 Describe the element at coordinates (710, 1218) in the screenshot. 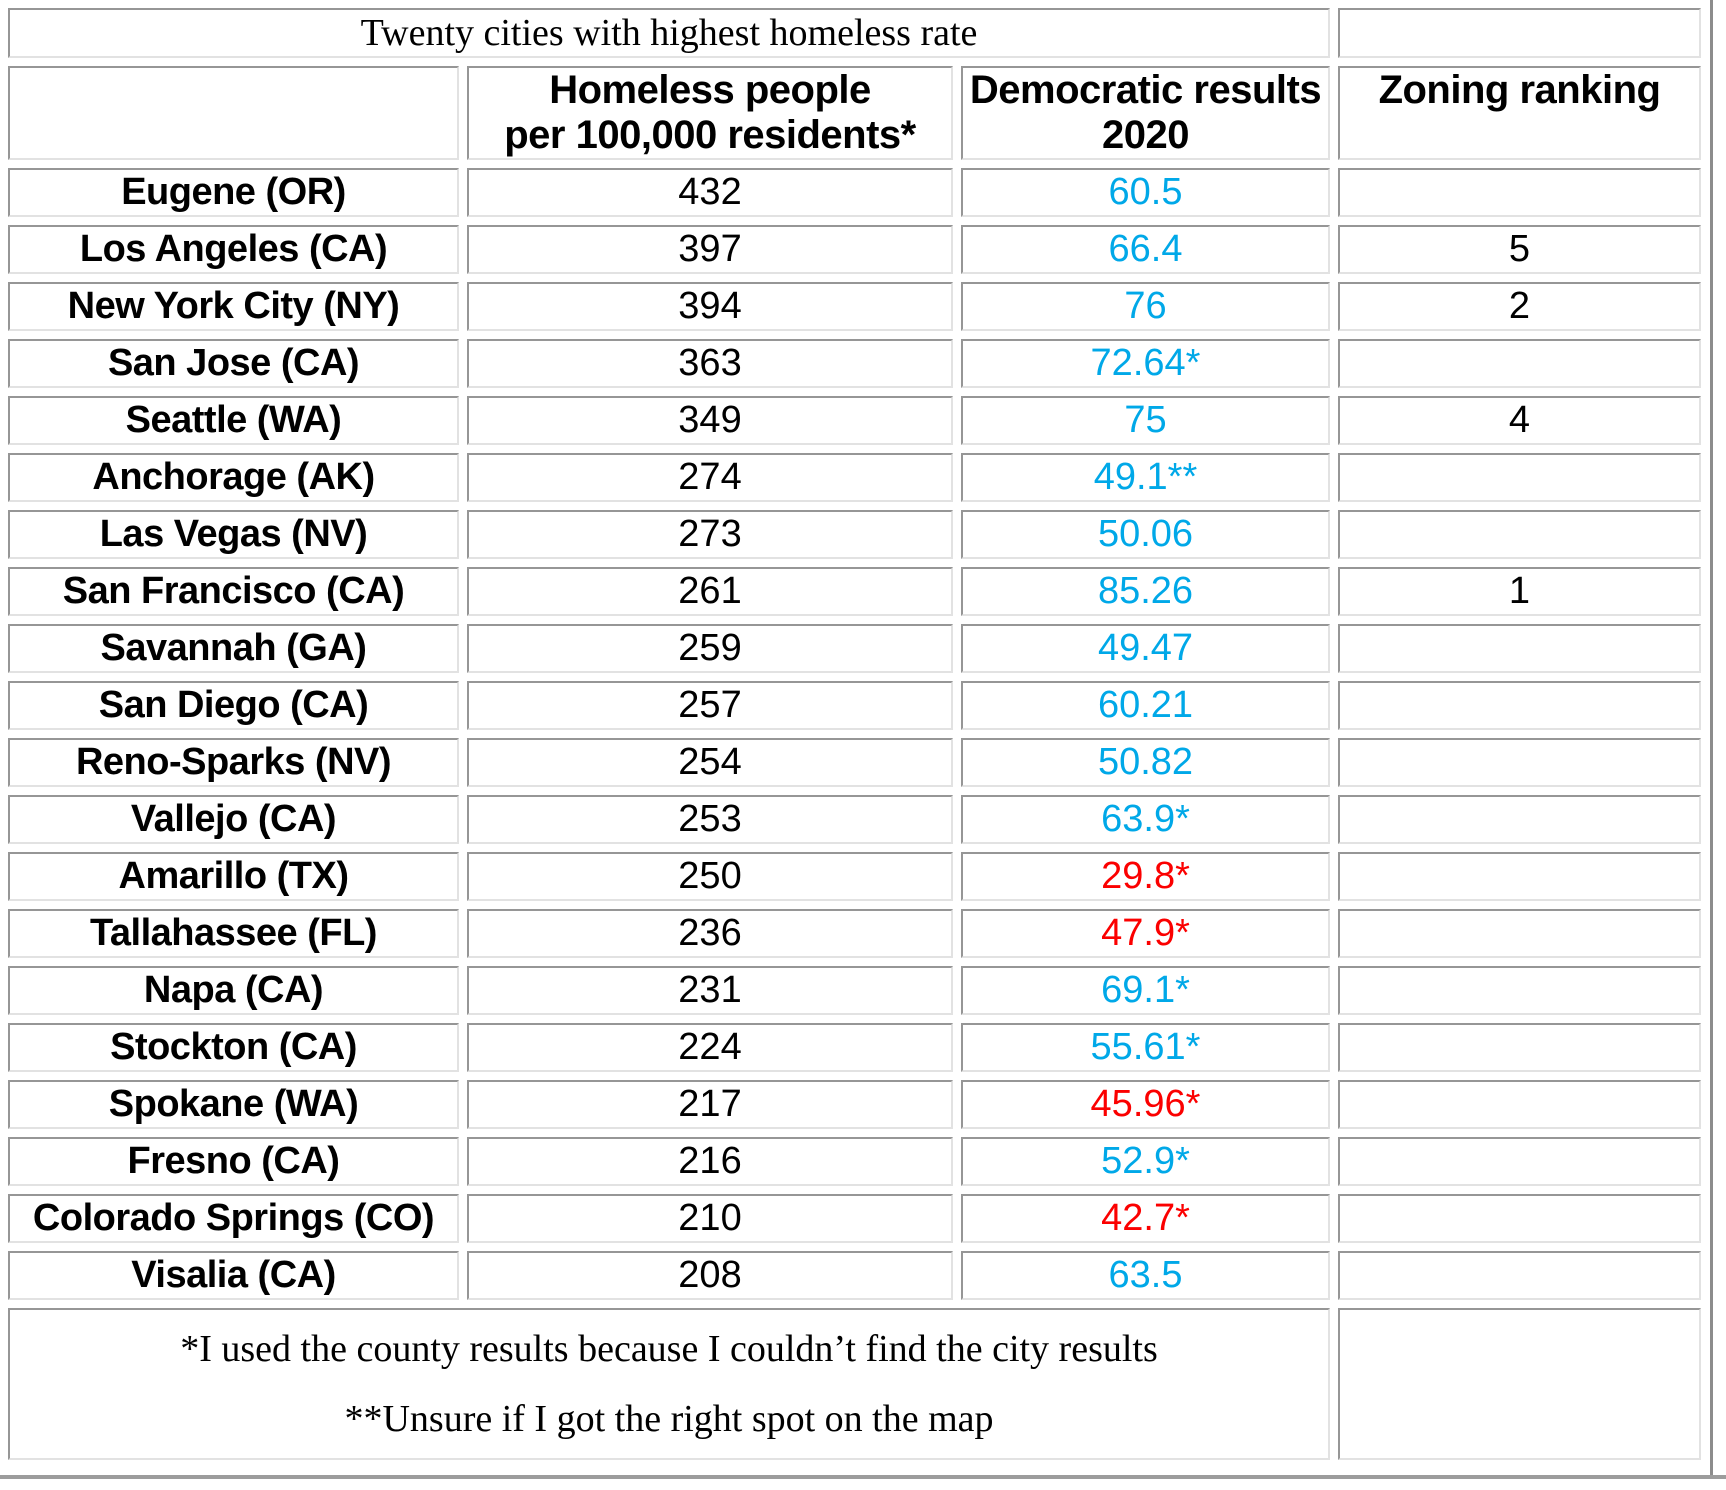

I see `homeless-rate-cell: 210` at that location.